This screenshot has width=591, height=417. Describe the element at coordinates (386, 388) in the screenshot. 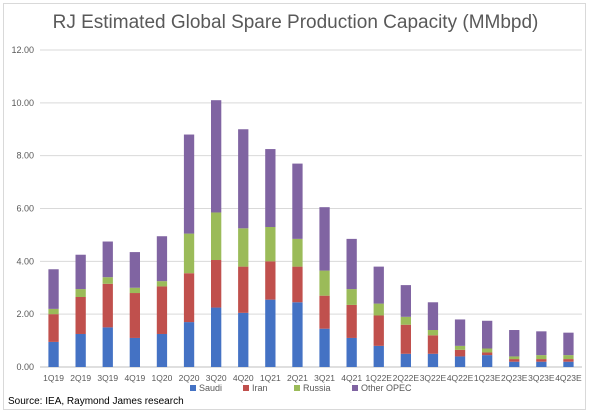

I see `legend-label: Other OPEC` at that location.